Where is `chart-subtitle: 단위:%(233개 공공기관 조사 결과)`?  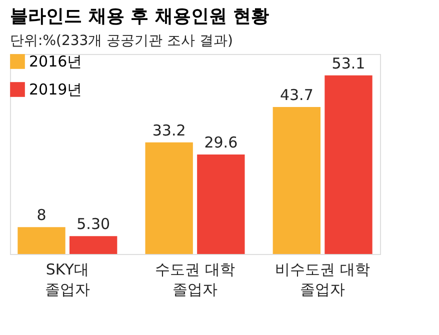 chart-subtitle: 단위:%(233개 공공기관 조사 결과) is located at coordinates (122, 41).